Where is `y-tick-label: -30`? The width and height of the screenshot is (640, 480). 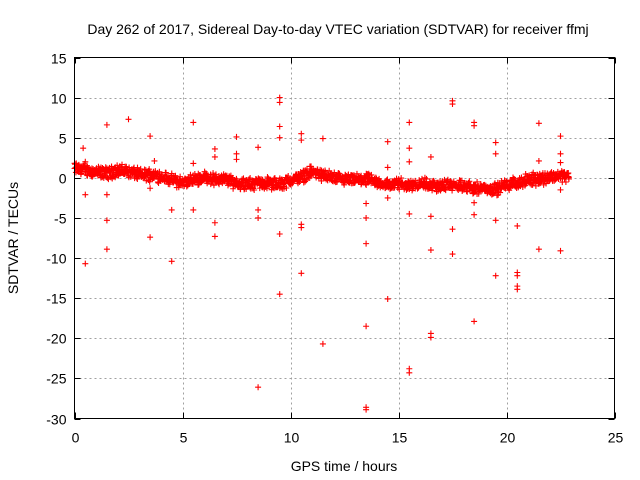
y-tick-label: -30 is located at coordinates (56, 420).